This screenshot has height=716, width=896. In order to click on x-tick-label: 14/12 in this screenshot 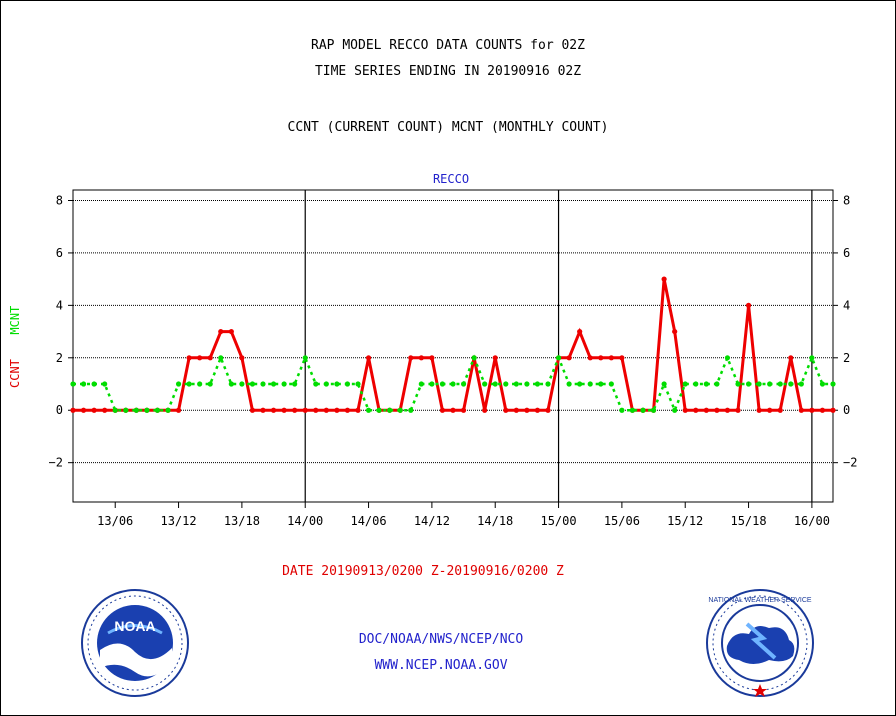, I will do `click(432, 521)`.